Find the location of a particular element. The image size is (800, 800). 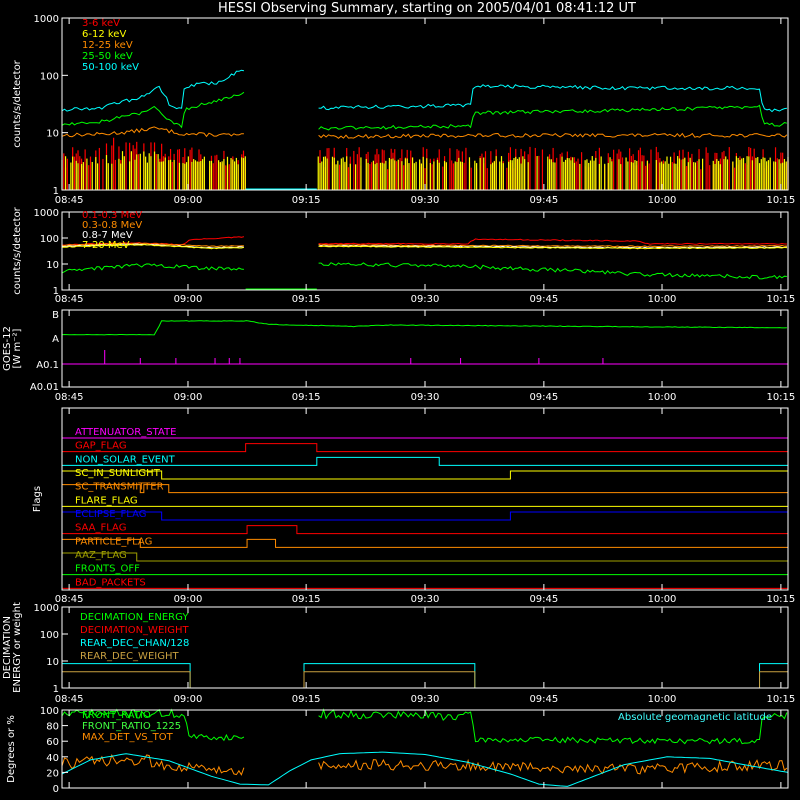

lowE-time-label: 10:15 is located at coordinates (780, 200).